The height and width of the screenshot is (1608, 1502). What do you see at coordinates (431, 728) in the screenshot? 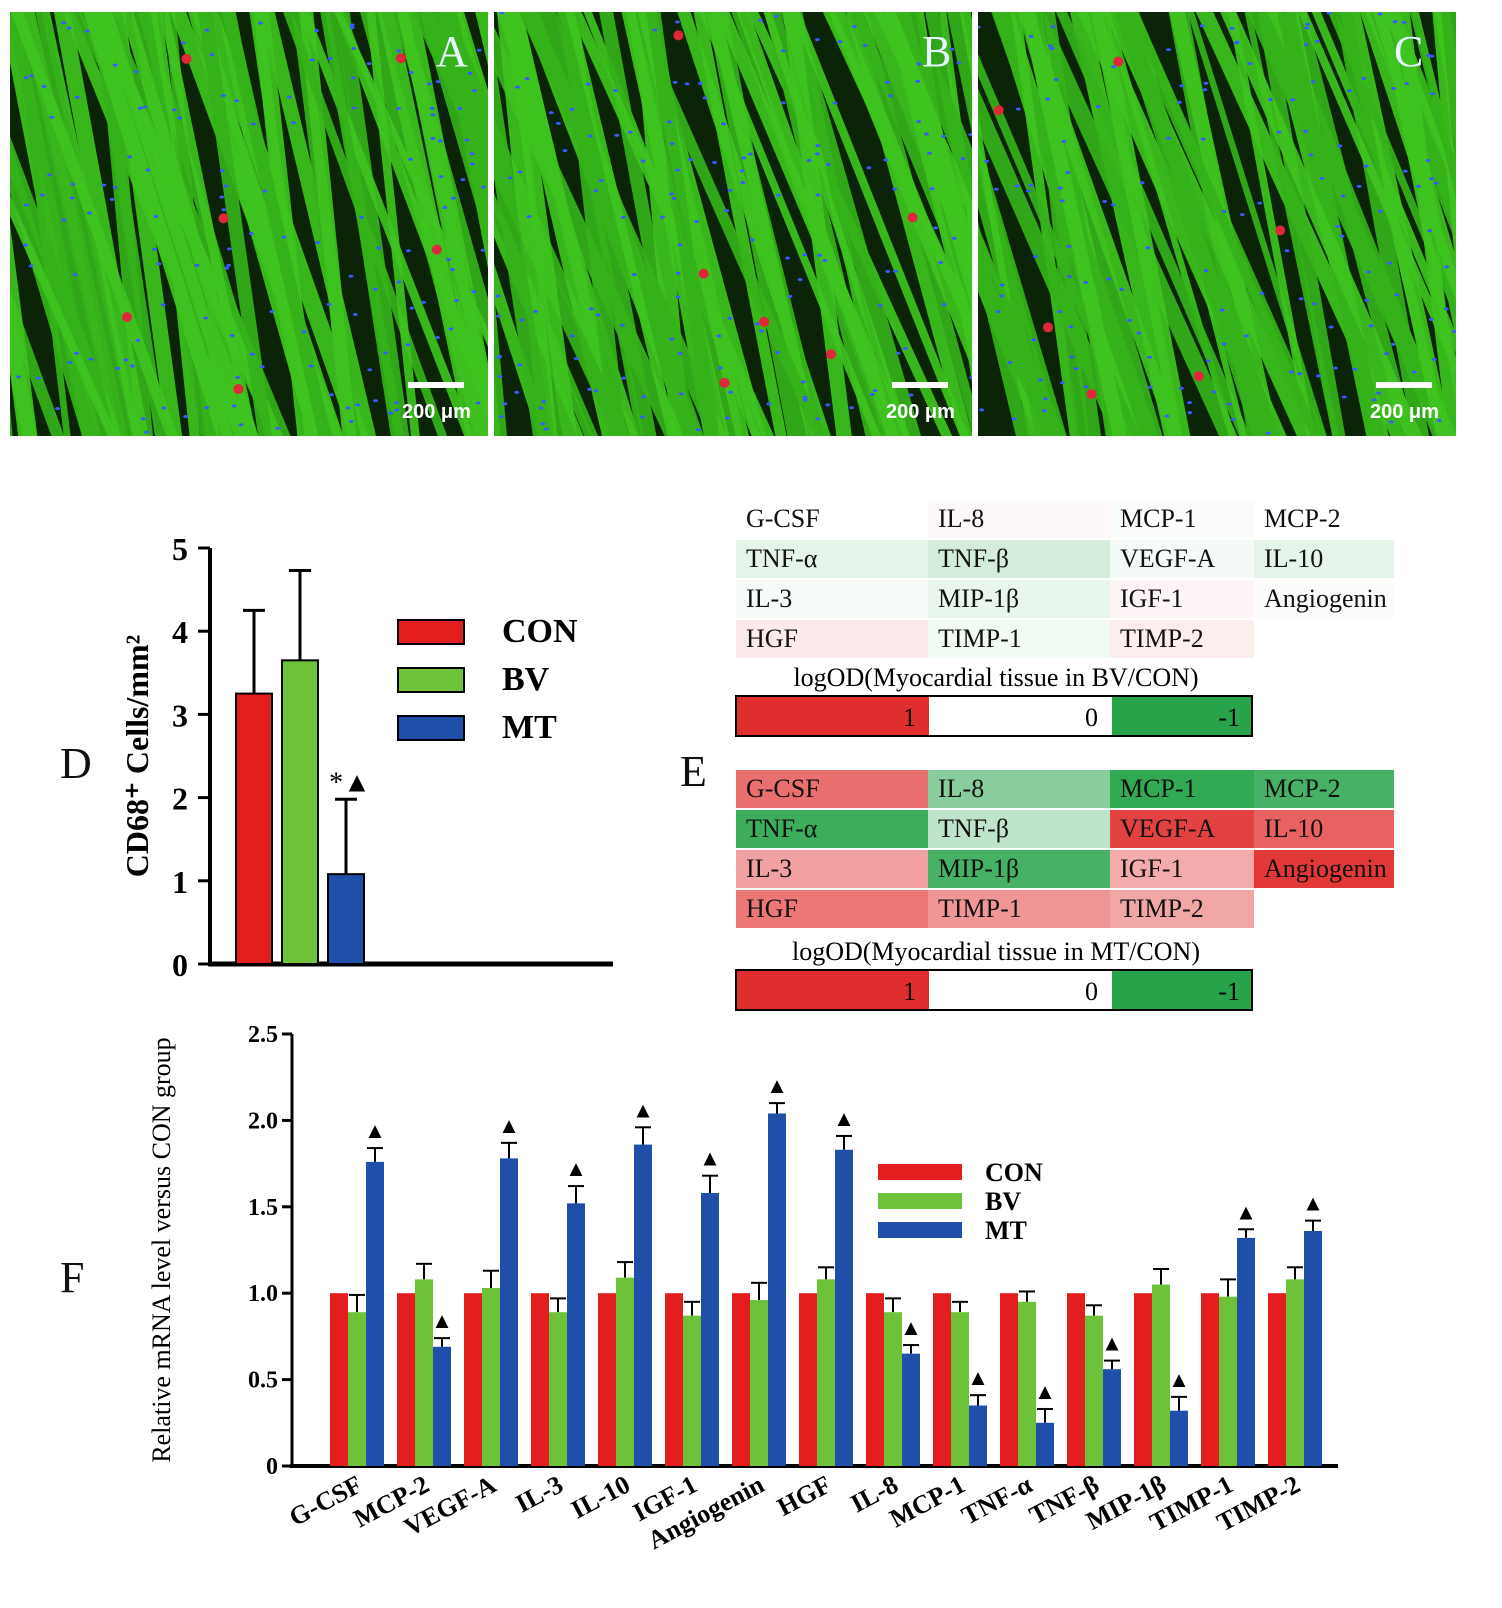
I see `chart-d-legend-swatch` at bounding box center [431, 728].